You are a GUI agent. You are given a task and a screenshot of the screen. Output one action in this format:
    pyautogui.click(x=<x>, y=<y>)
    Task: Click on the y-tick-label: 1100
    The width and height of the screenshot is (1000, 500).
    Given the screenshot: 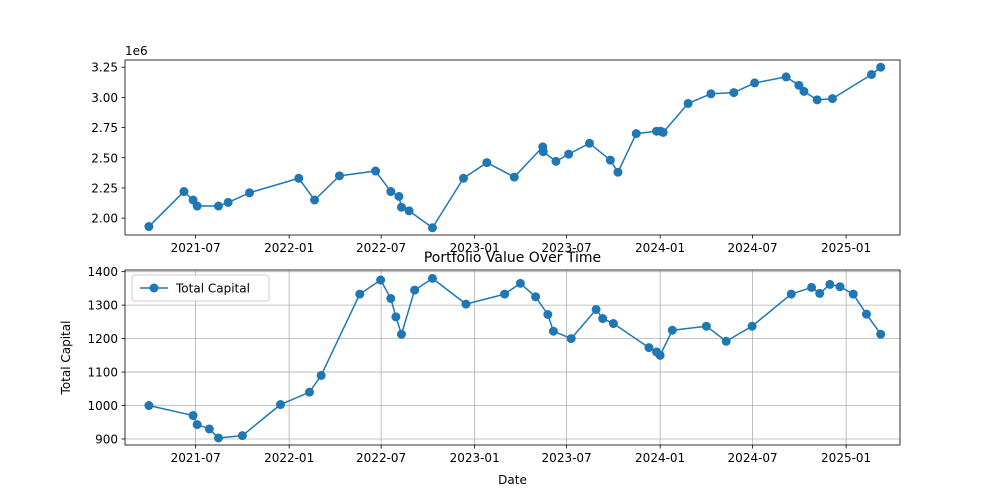 What is the action you would take?
    pyautogui.click(x=102, y=373)
    